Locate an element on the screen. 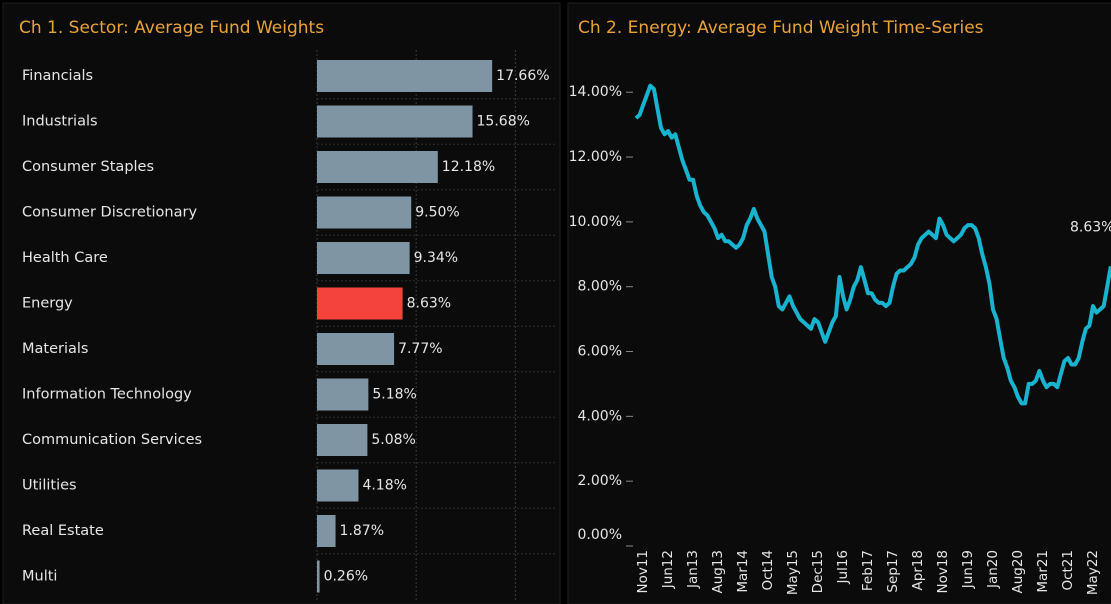 The image size is (1111, 604). x-tick-label: Sep17 is located at coordinates (893, 571).